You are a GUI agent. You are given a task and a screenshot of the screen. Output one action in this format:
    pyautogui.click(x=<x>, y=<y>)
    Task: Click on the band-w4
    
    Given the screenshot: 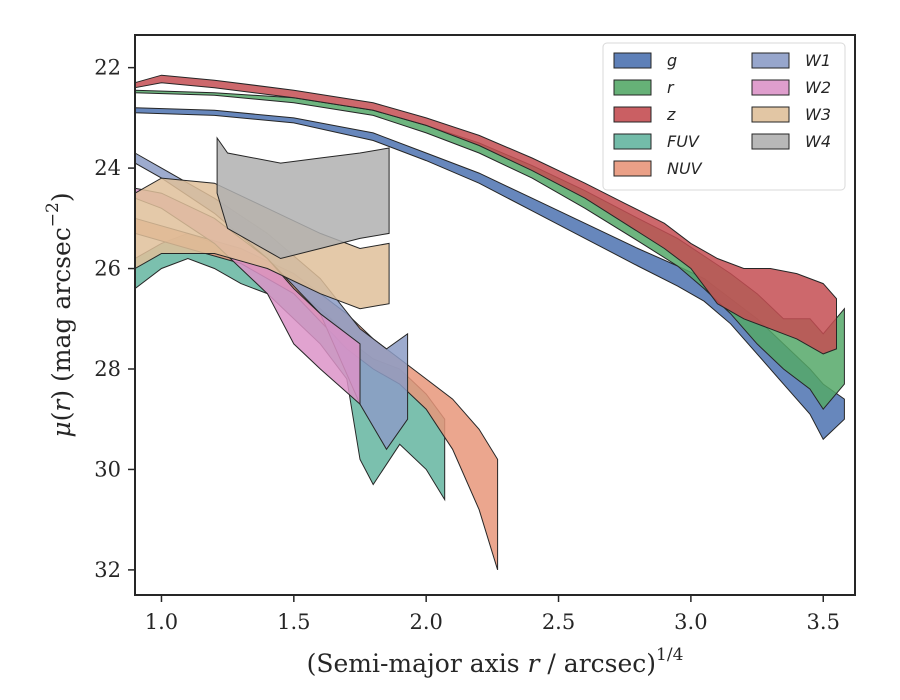 What is the action you would take?
    pyautogui.click(x=303, y=198)
    